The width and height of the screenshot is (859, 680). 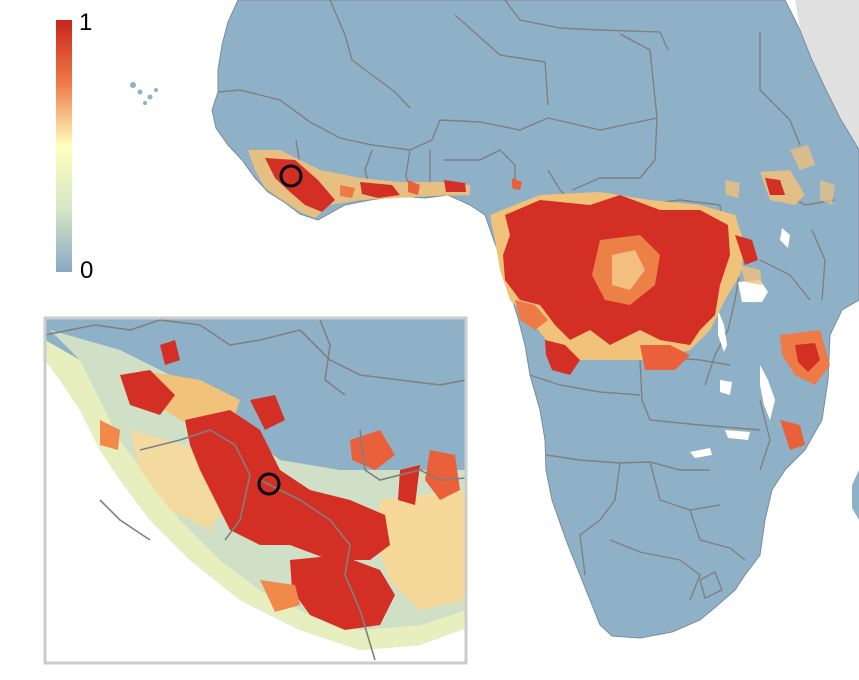 What do you see at coordinates (855, 495) in the screenshot?
I see `madagascar-tip` at bounding box center [855, 495].